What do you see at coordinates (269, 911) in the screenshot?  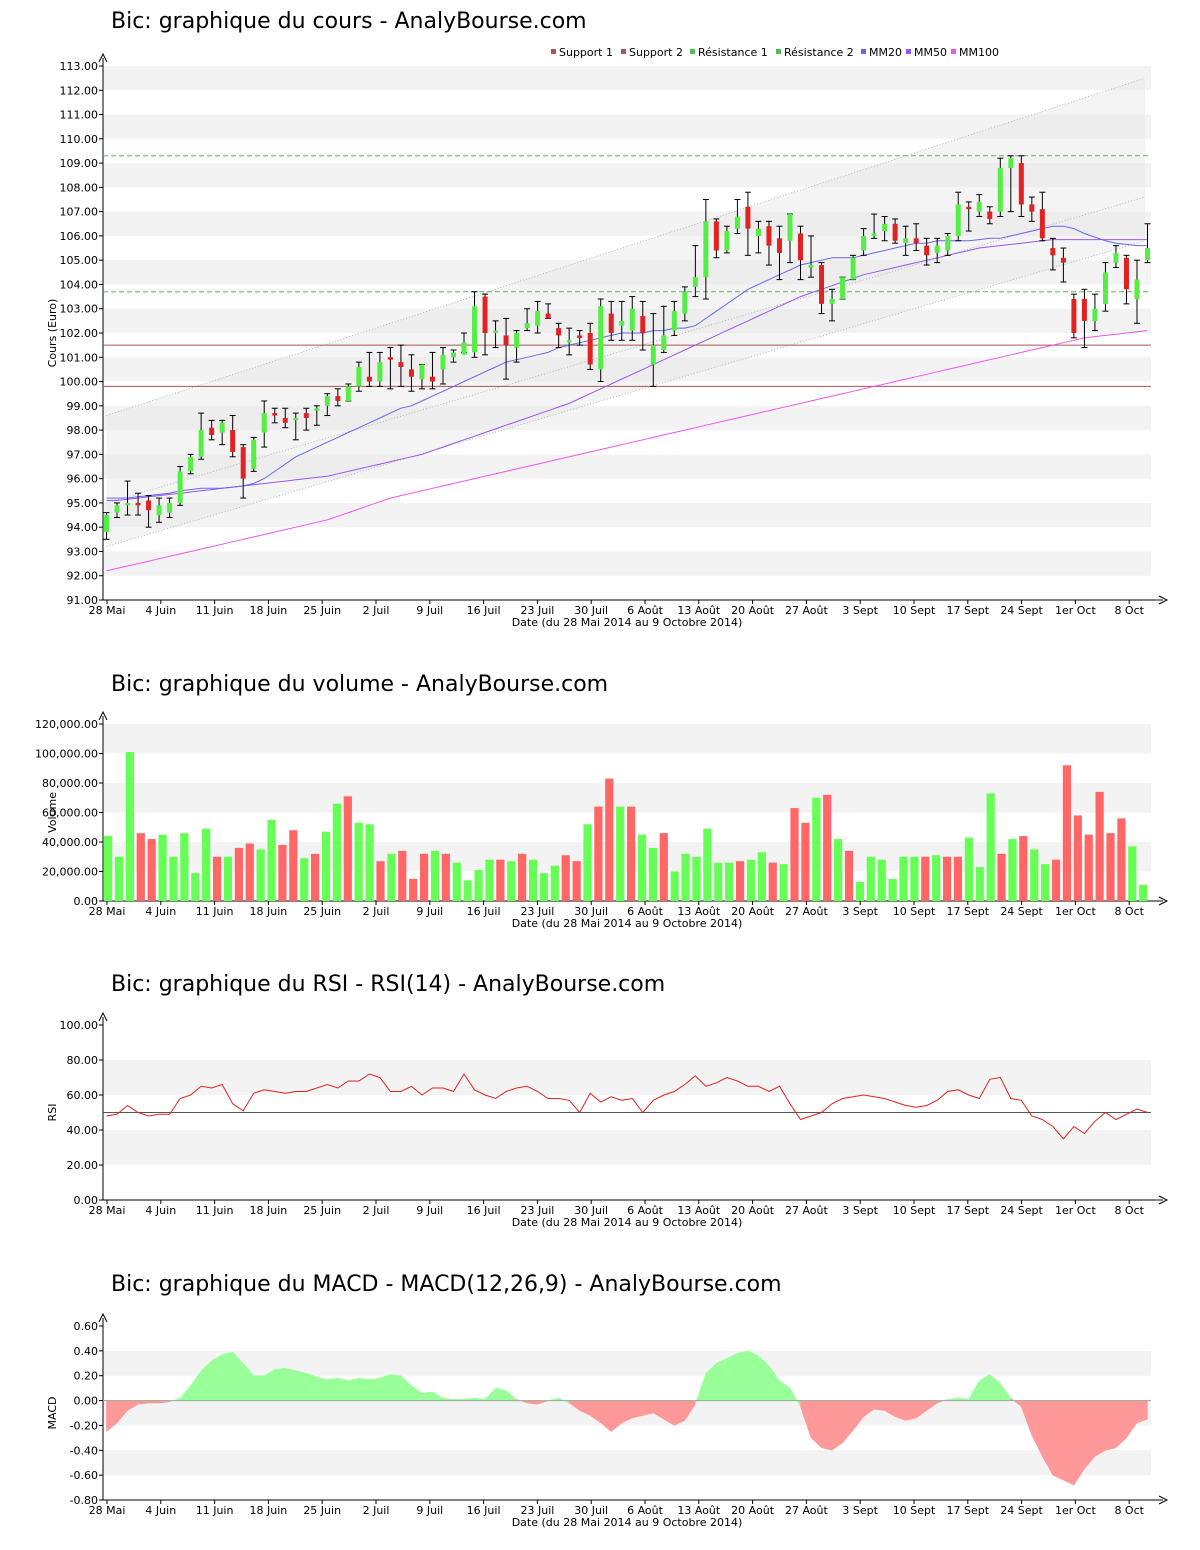 I see `volume-x-tick-label: 18 Juin` at bounding box center [269, 911].